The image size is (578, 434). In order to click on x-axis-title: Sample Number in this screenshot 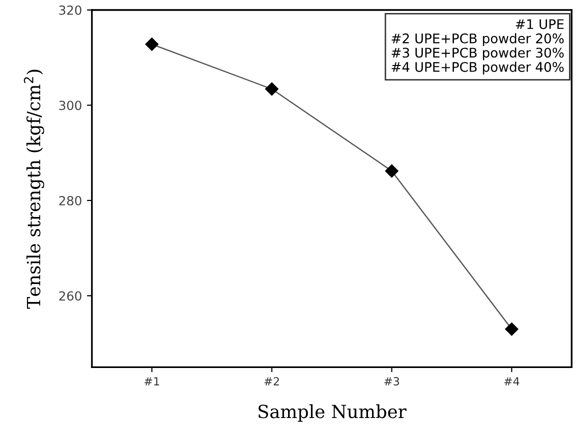, I will do `click(332, 413)`.